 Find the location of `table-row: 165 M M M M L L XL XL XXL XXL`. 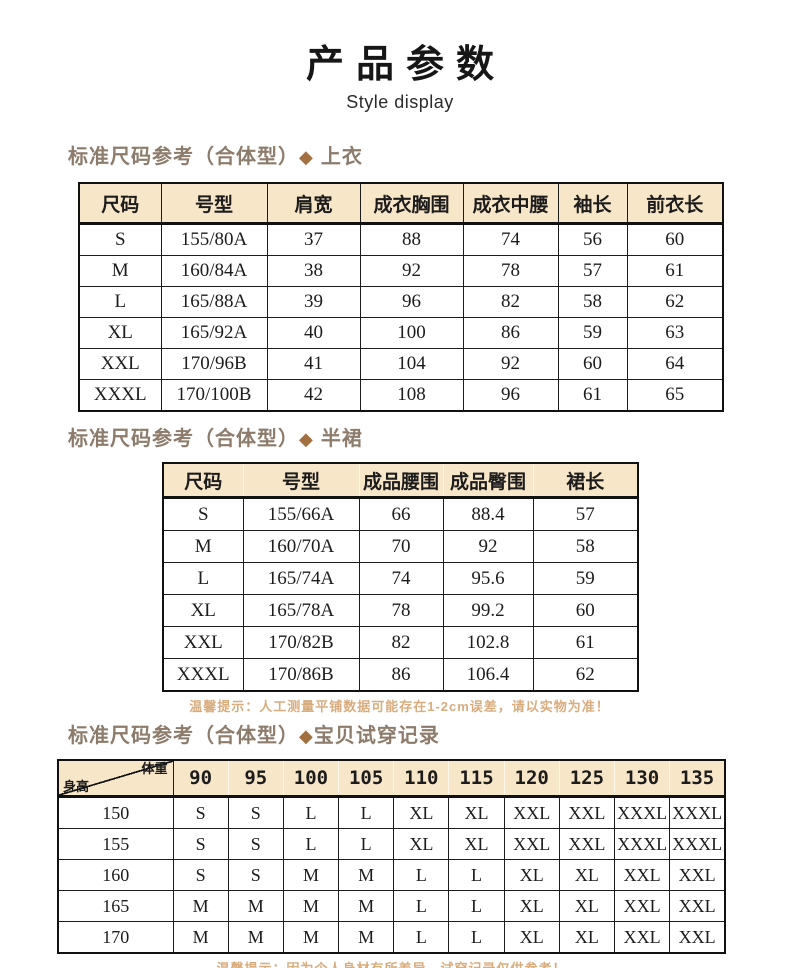

table-row: 165 M M M M L L XL XL XXL XXL is located at coordinates (391, 906).